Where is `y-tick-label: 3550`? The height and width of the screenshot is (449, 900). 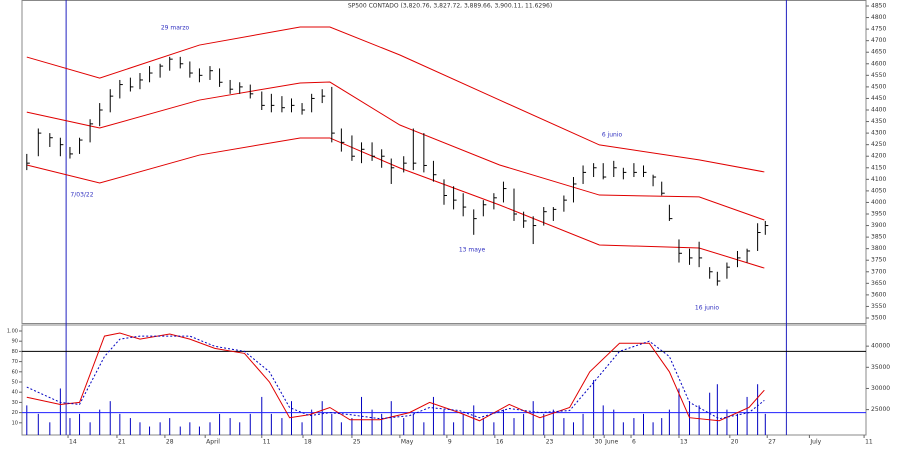
y-tick-label: 3550 is located at coordinates (878, 306).